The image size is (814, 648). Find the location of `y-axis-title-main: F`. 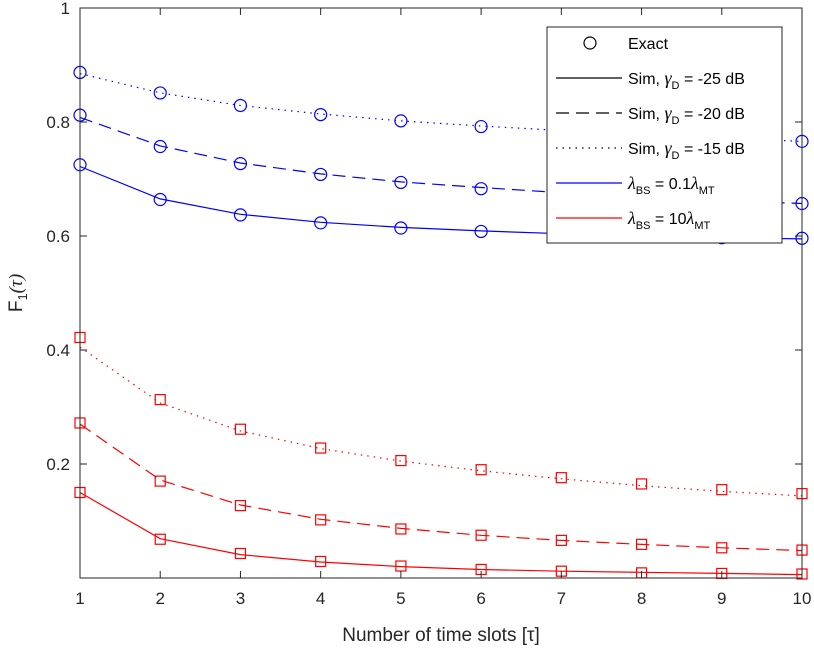

y-axis-title-main: F is located at coordinates (16, 307).